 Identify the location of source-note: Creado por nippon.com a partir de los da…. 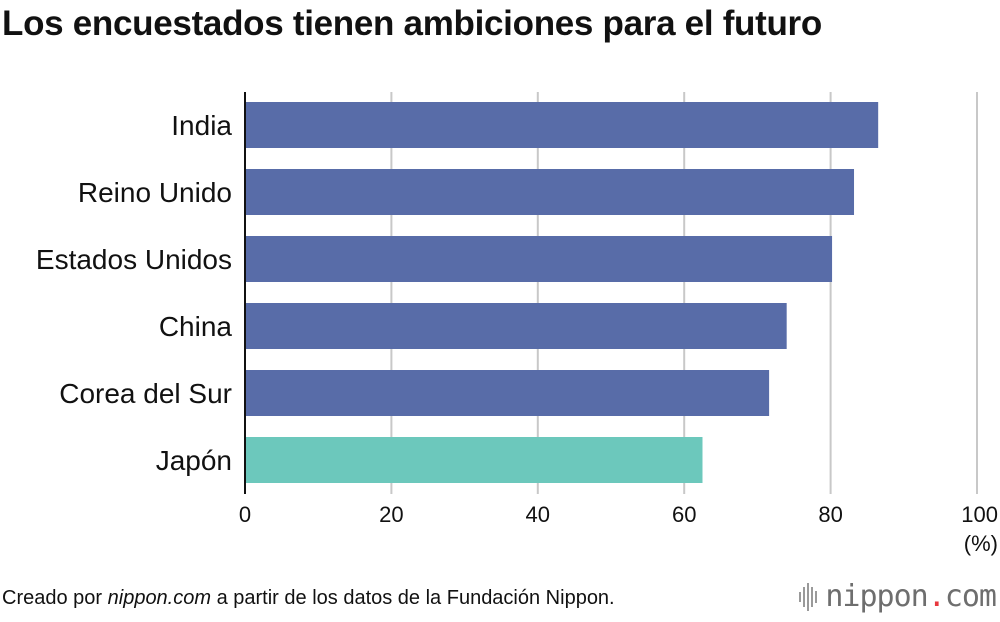
(308, 598).